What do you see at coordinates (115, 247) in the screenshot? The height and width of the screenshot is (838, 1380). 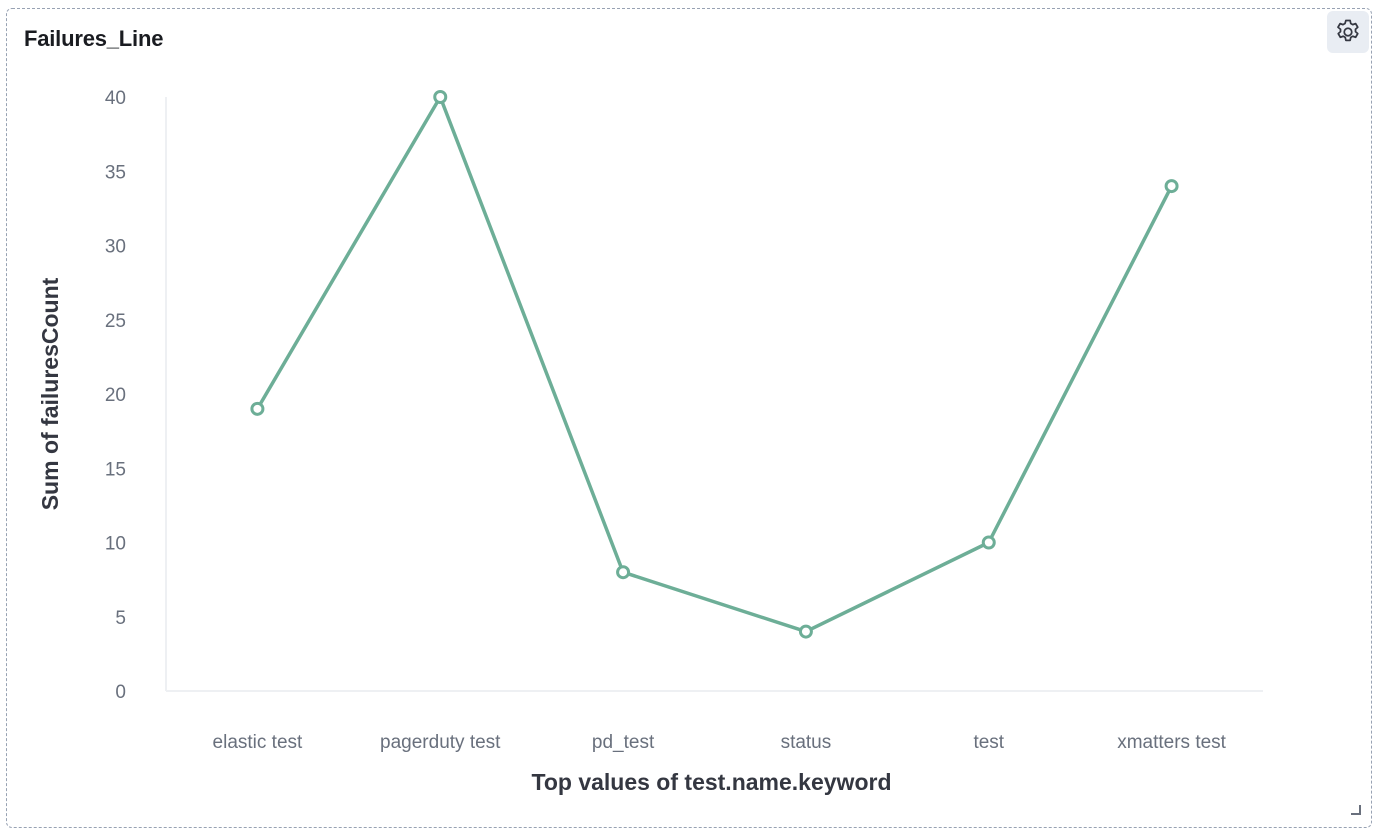 I see `y-tick-label: 30` at bounding box center [115, 247].